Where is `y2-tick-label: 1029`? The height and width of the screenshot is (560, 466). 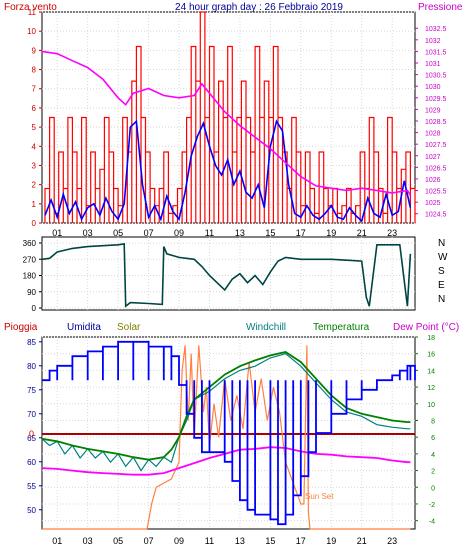 y2-tick-label: 1029 is located at coordinates (433, 110).